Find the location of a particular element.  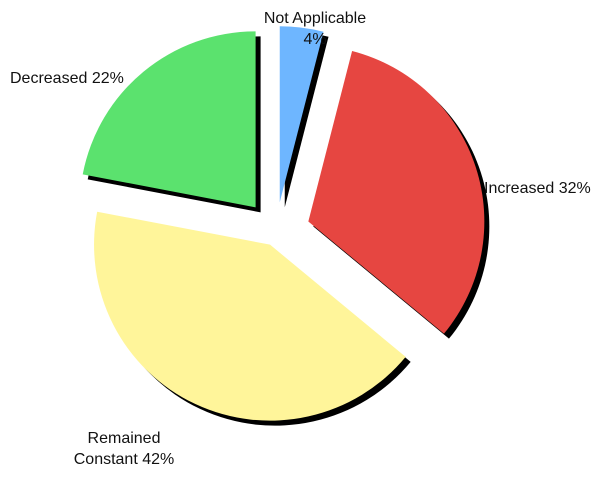

label-decreased: Decreased 22% is located at coordinates (67, 78).